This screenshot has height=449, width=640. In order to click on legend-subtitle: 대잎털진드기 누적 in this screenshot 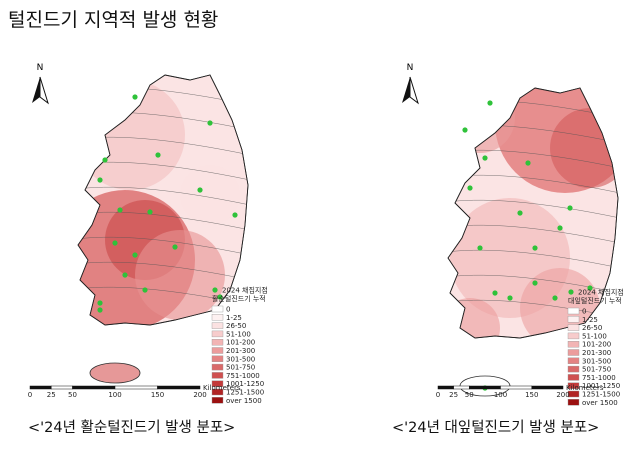, I will do `click(595, 300)`.